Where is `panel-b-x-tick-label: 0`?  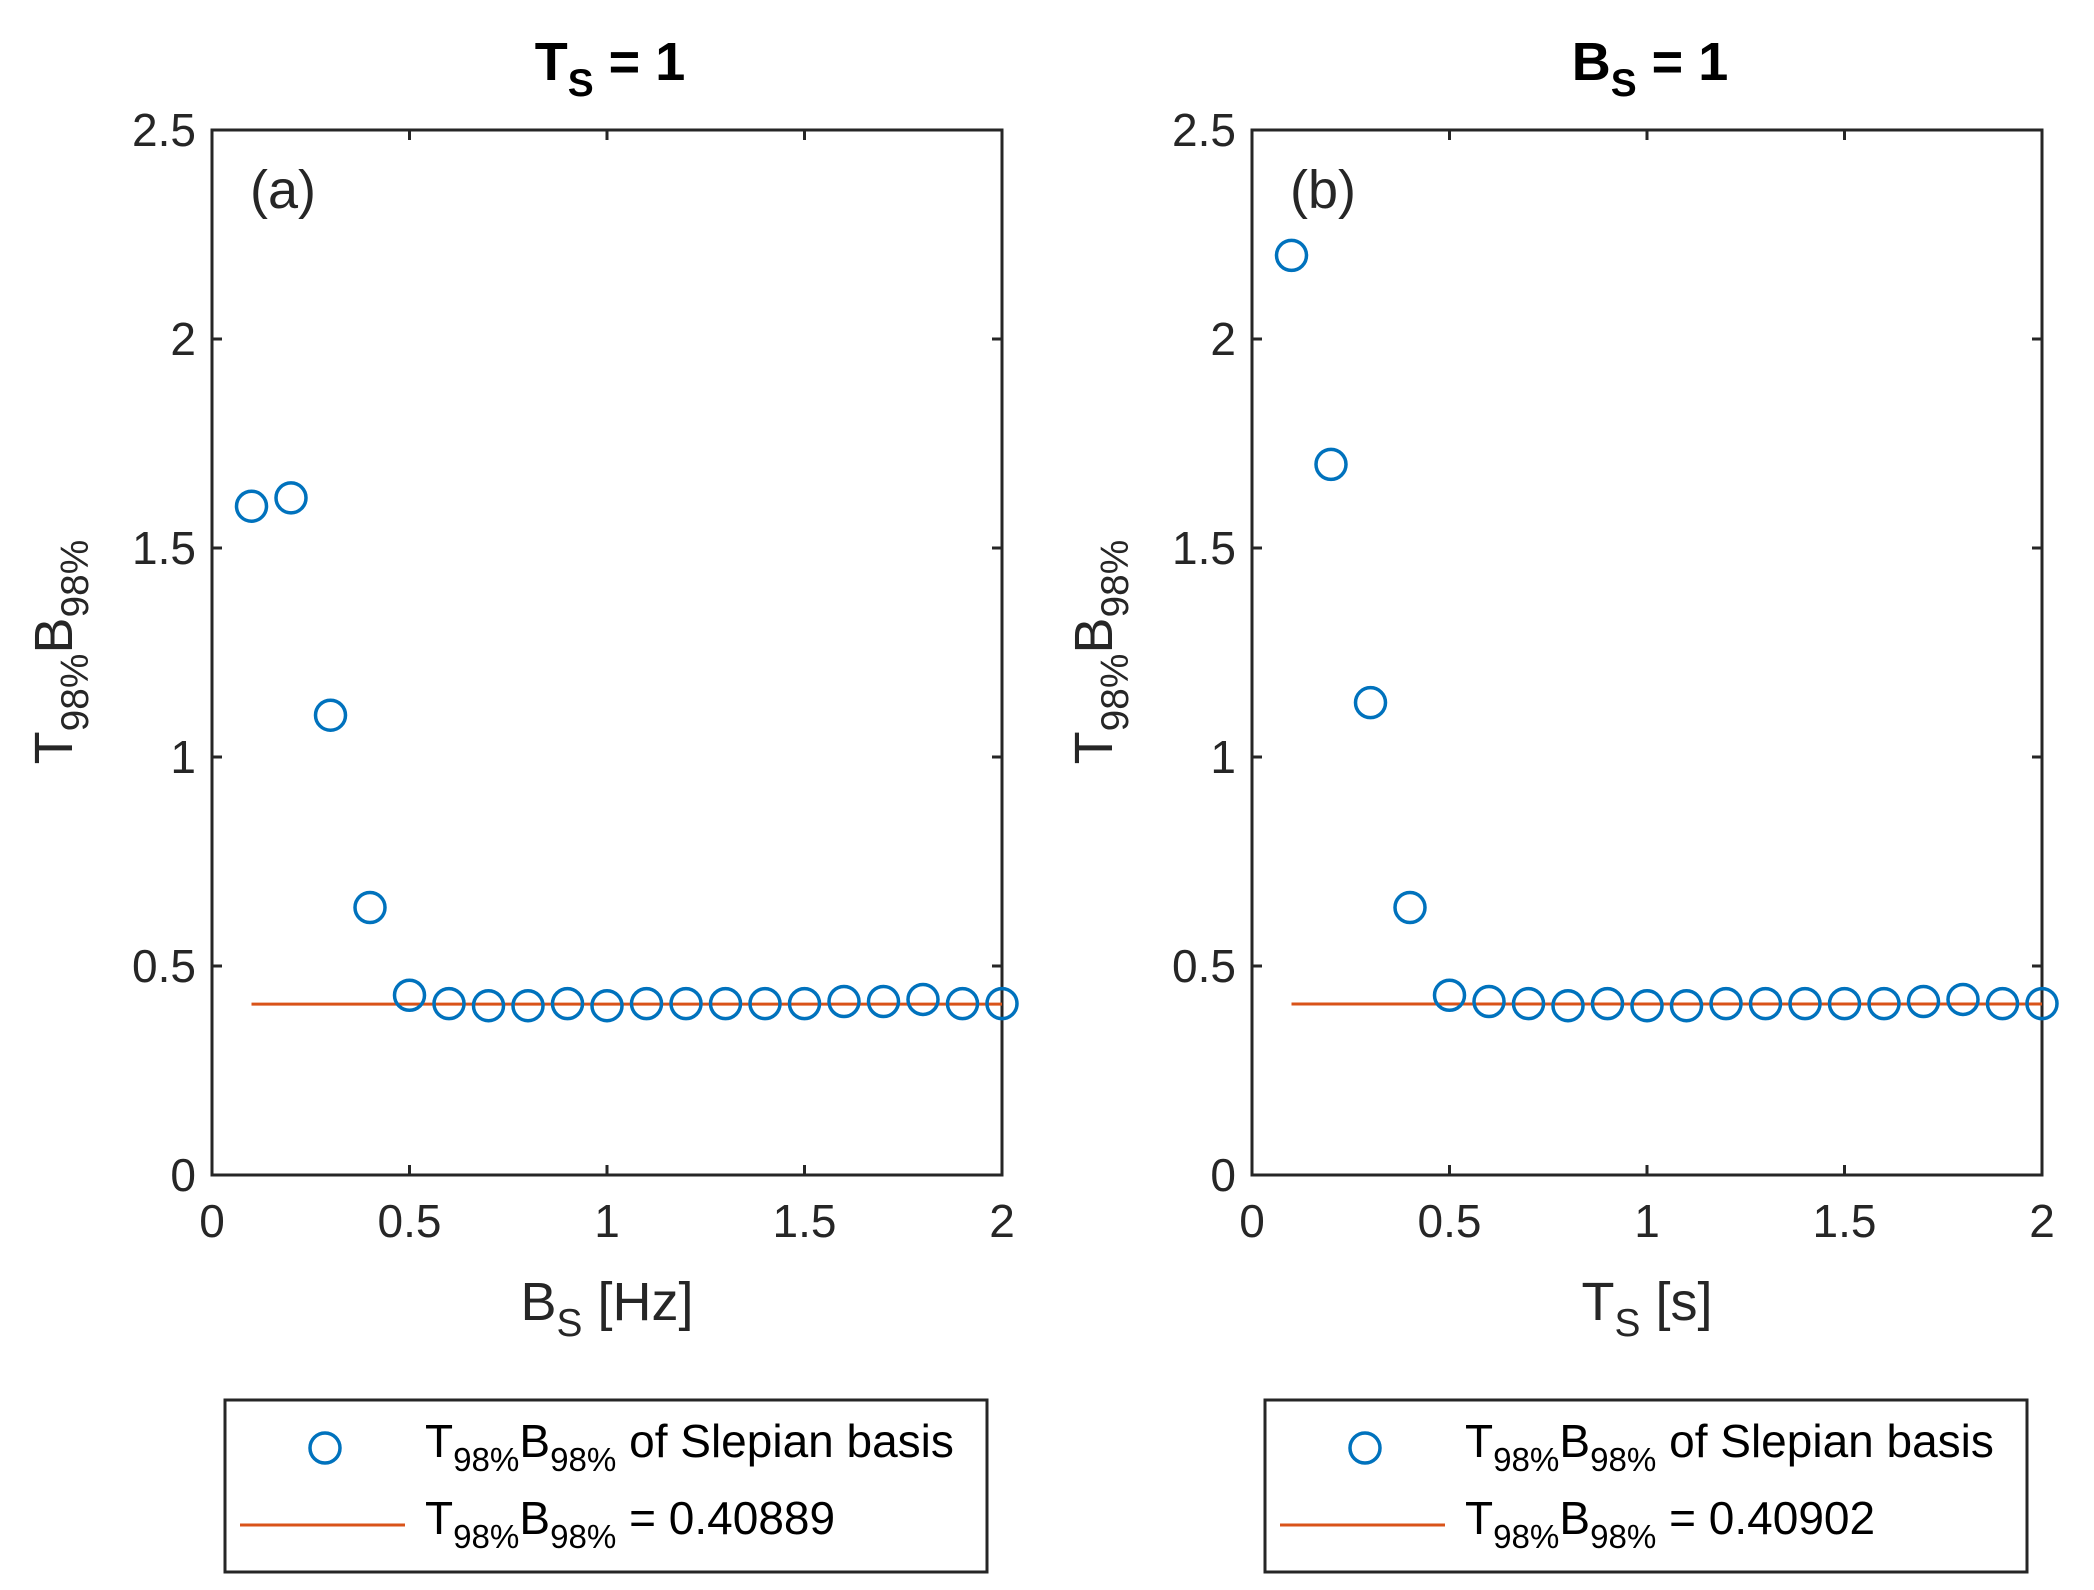
panel-b-x-tick-label: 0 is located at coordinates (1252, 1221).